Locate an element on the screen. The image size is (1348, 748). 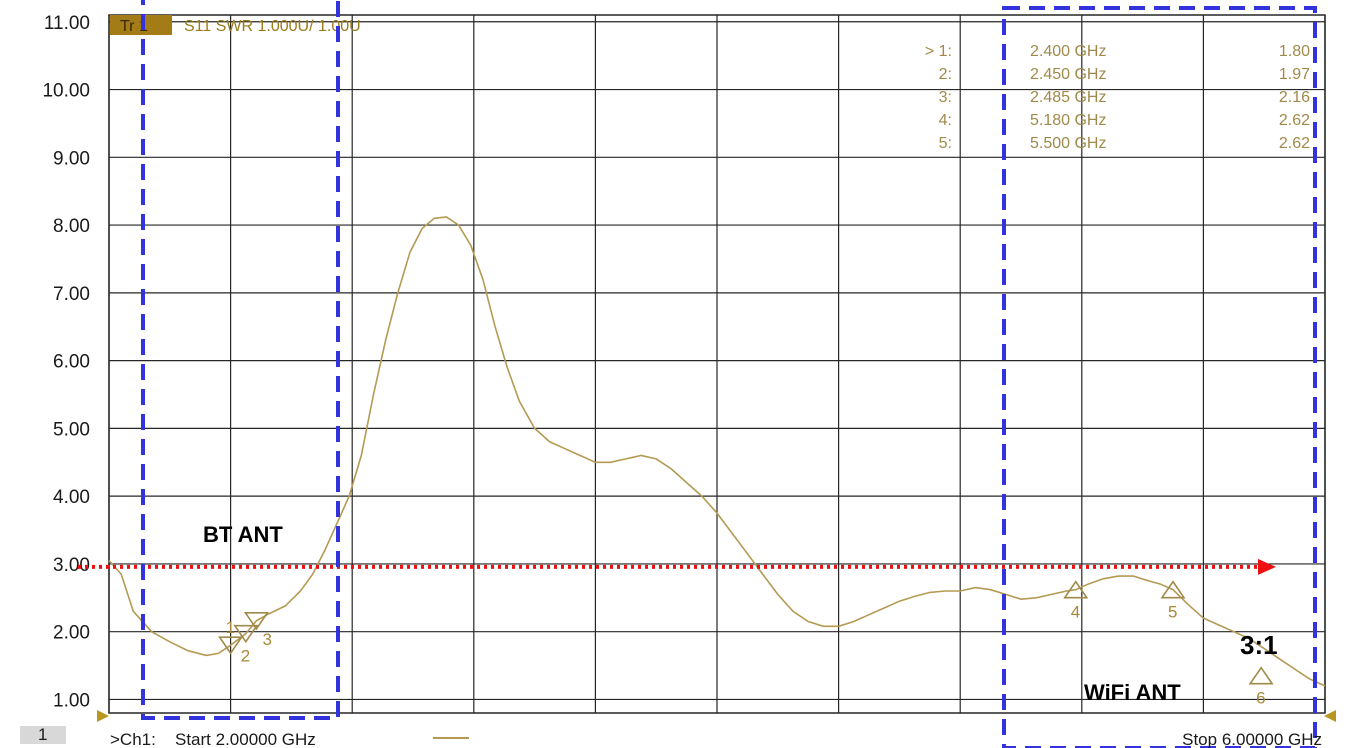
channel-number: 1 is located at coordinates (42, 734).